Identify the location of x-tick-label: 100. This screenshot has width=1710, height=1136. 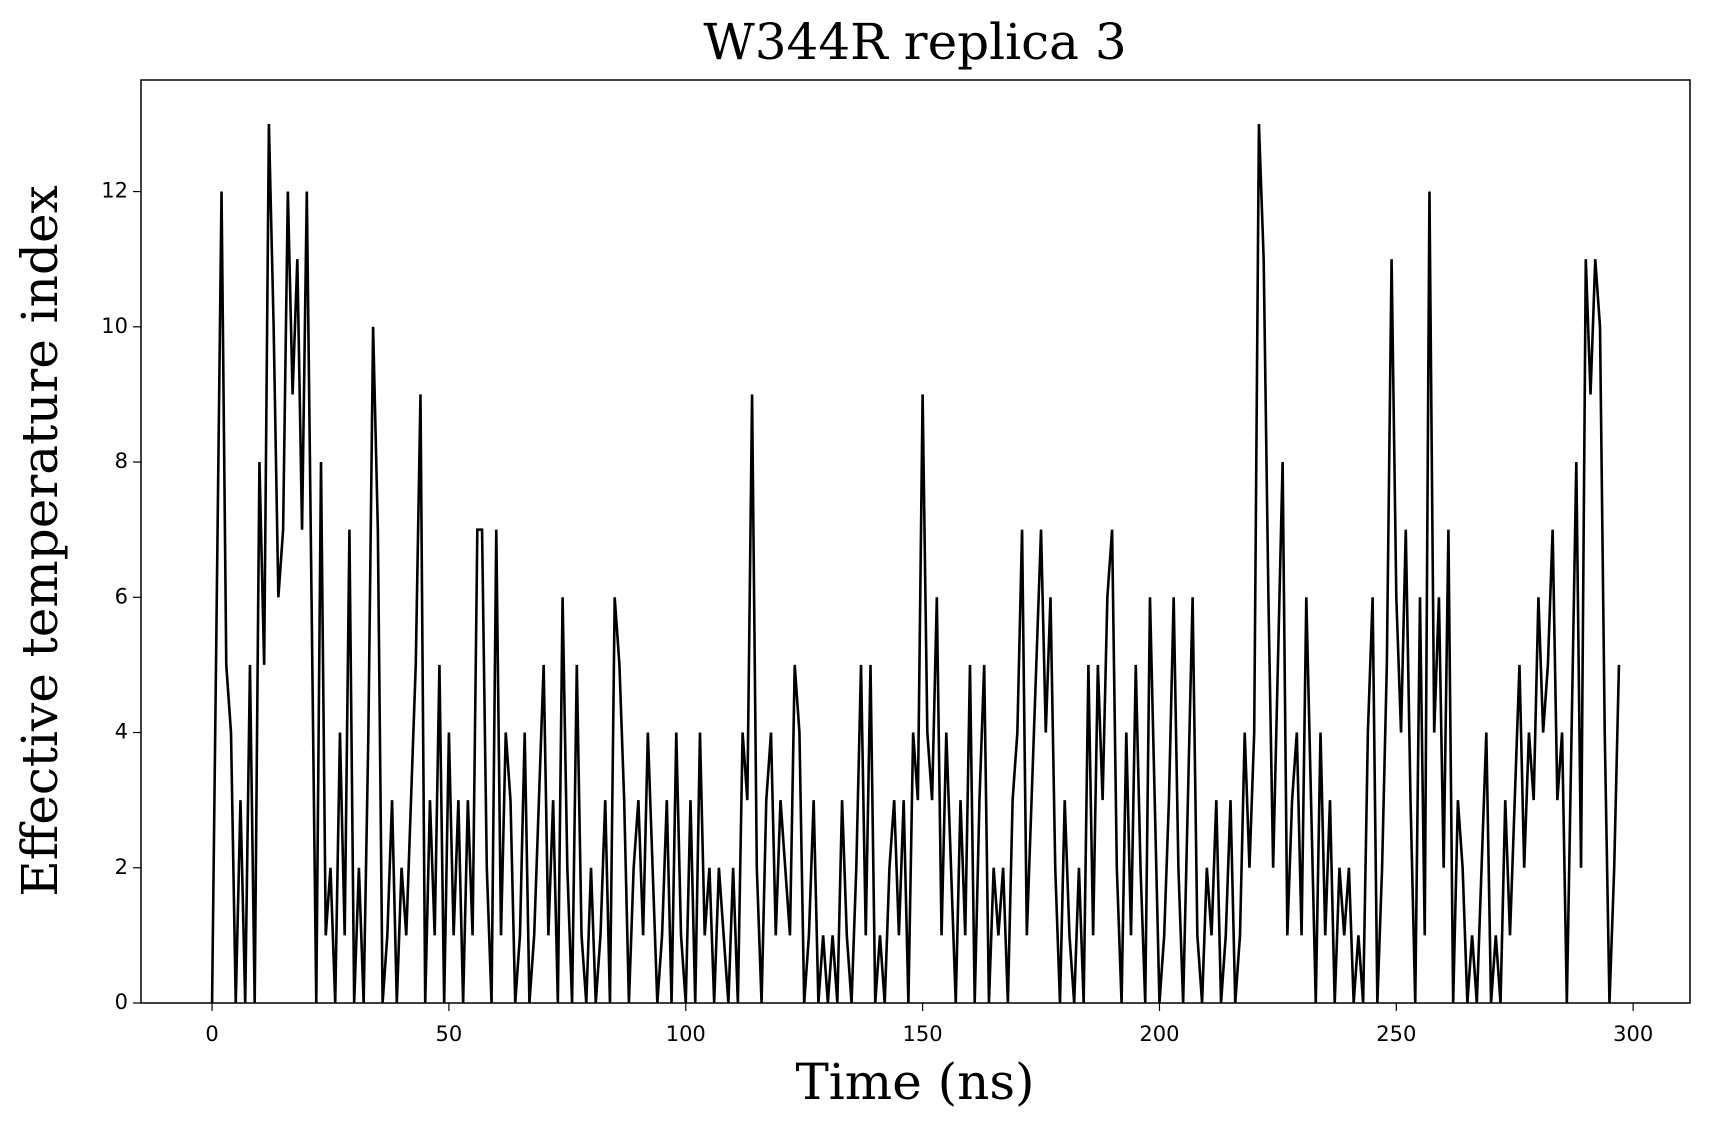
(686, 1034).